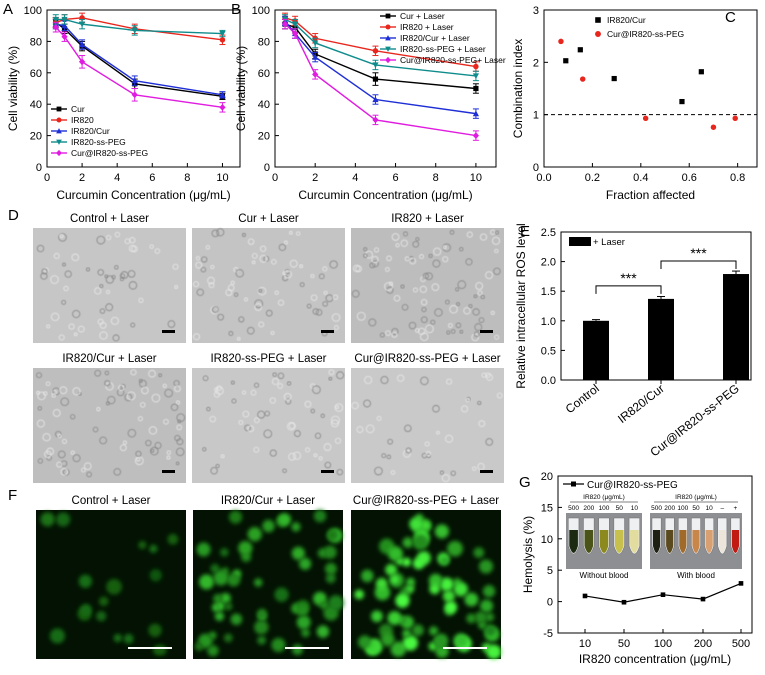  What do you see at coordinates (443, 49) in the screenshot?
I see `legend-label: IR820-ss-PEG + Laser` at bounding box center [443, 49].